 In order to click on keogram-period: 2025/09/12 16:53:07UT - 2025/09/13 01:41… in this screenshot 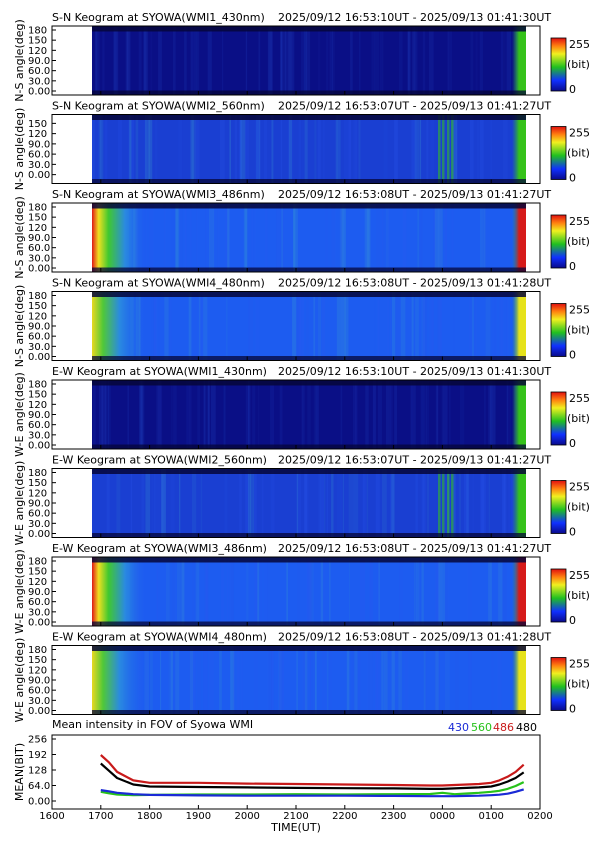, I will do `click(414, 106)`.